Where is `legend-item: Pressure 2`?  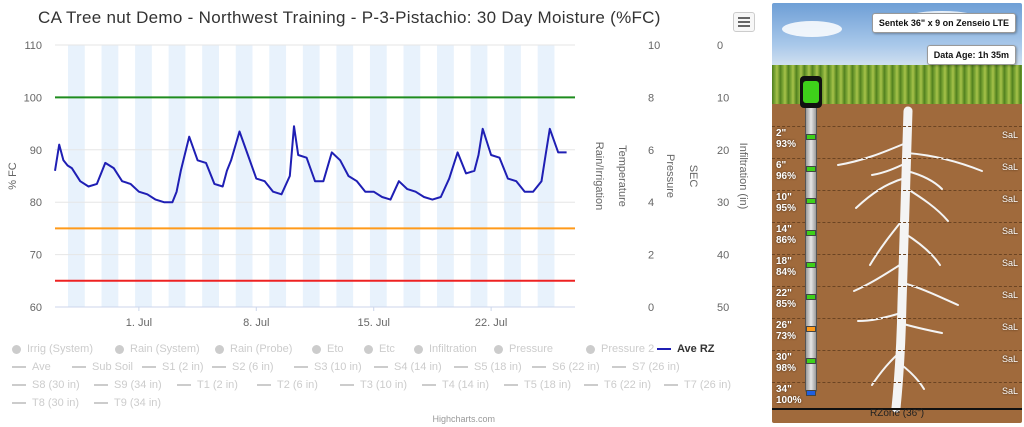 legend-item: Pressure 2 is located at coordinates (620, 349).